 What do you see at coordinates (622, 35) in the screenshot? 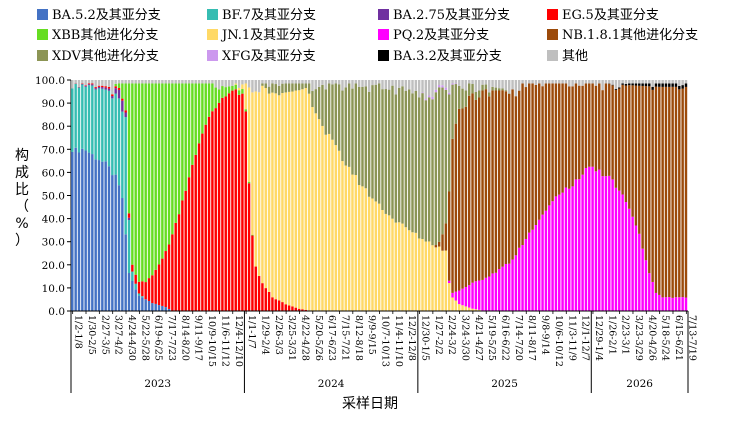
I see `legend-item-8: NB.1.8.1其他进化分支` at bounding box center [622, 35].